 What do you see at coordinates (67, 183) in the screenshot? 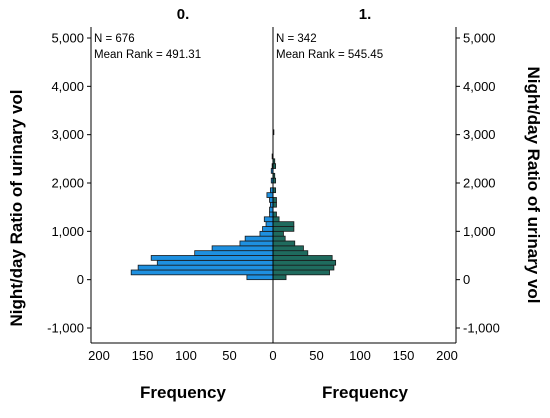
I see `y-tick-label-left: 2,000` at bounding box center [67, 183].